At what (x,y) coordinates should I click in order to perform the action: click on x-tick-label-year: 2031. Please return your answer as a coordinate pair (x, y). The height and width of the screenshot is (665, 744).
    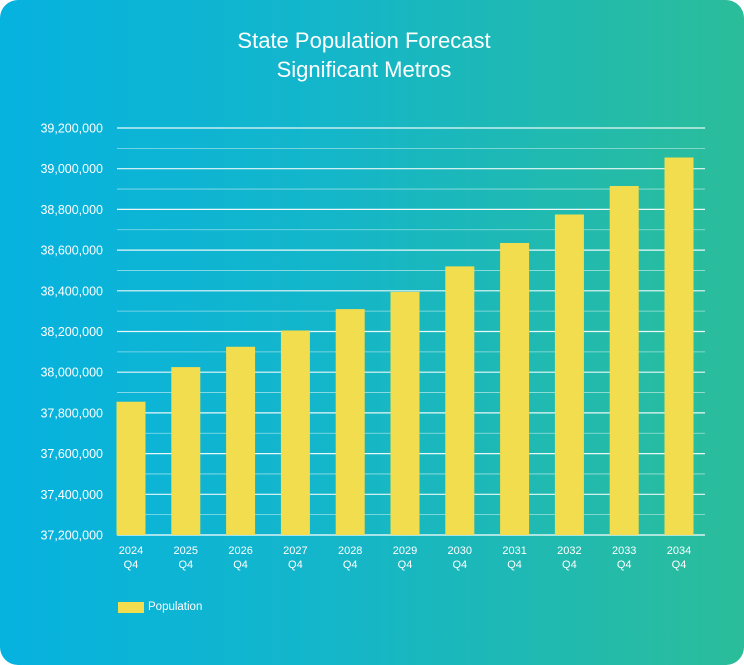
    Looking at the image, I should click on (514, 551).